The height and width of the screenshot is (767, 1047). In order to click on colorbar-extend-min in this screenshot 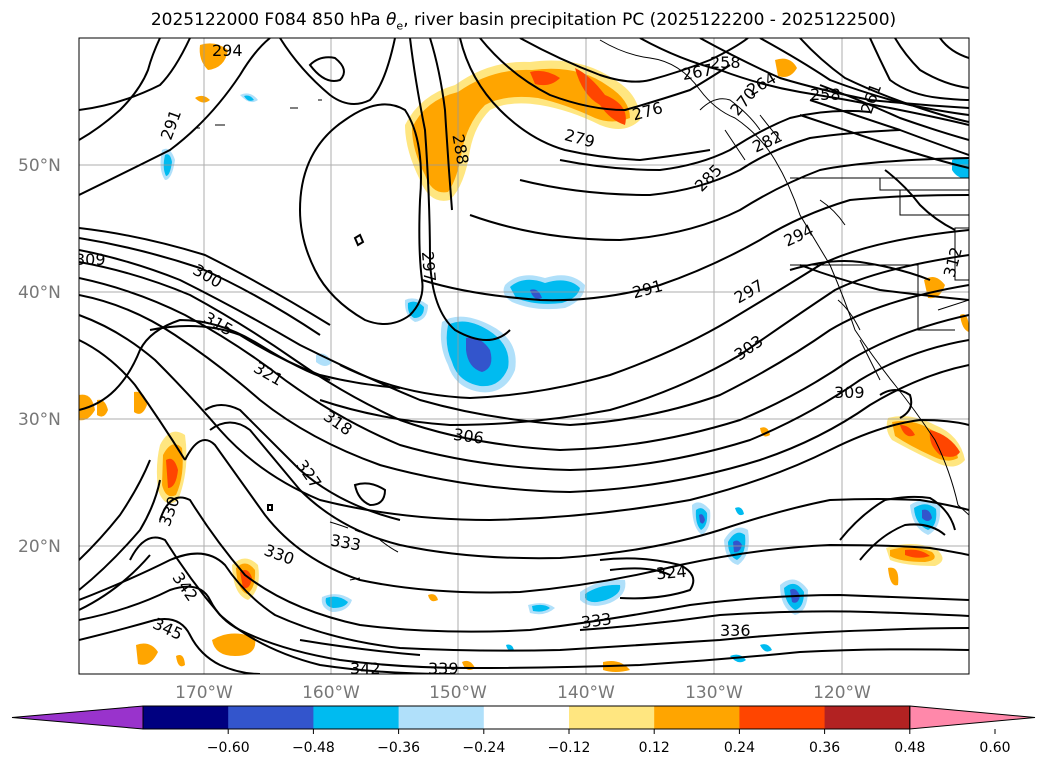, I will do `click(77, 717)`.